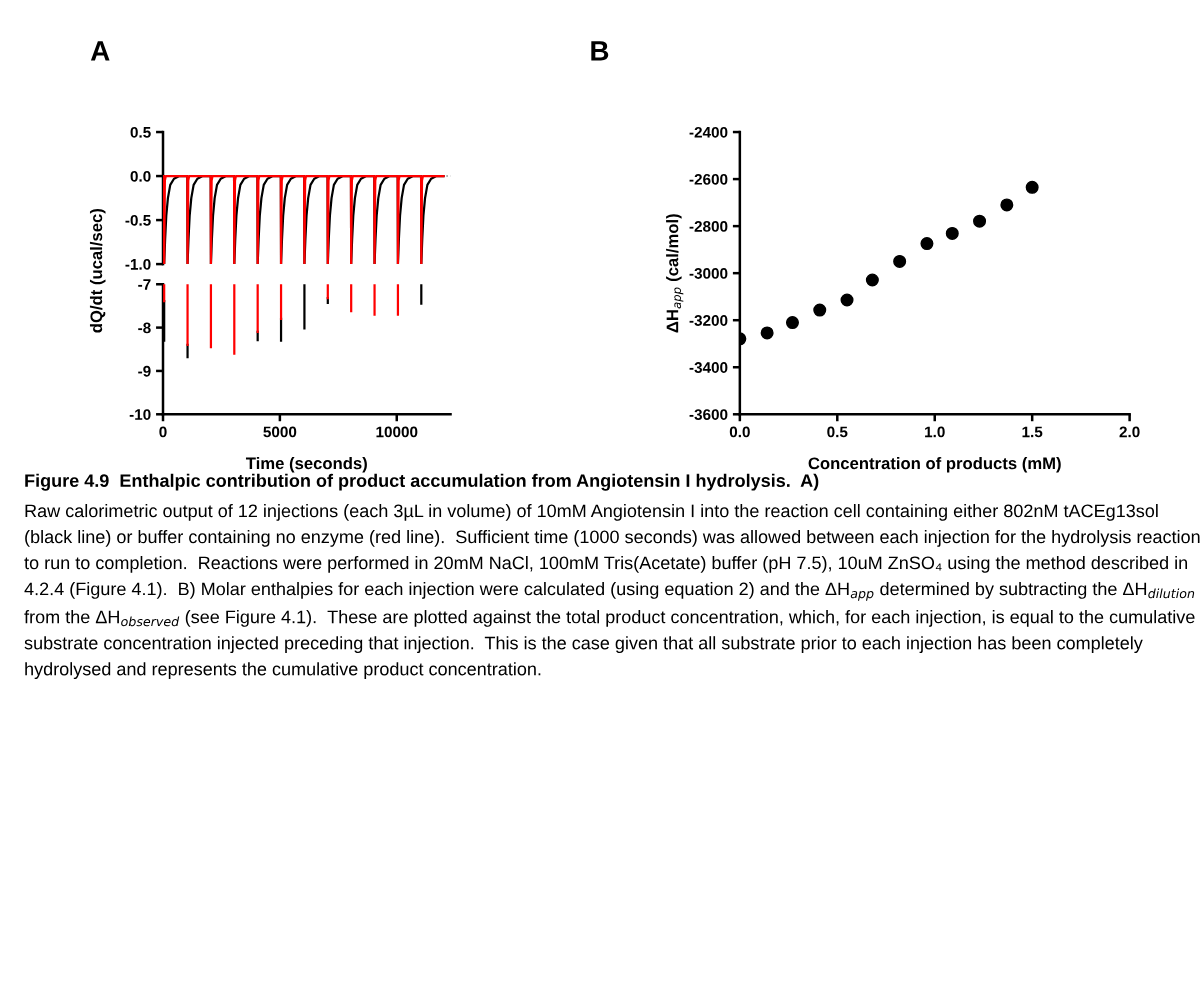 This screenshot has width=1203, height=1008. I want to click on x-tick-label: 10000, so click(397, 432).